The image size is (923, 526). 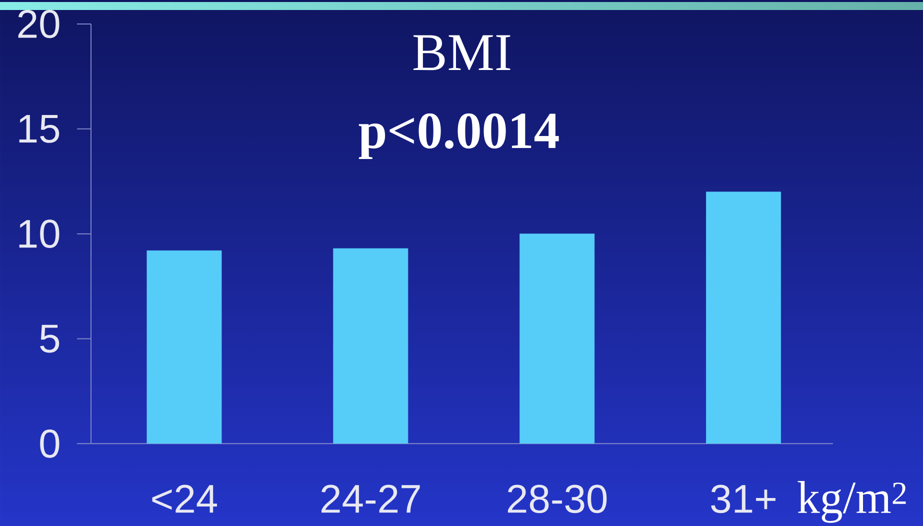 I want to click on y-tick-label: 10, so click(x=39, y=234).